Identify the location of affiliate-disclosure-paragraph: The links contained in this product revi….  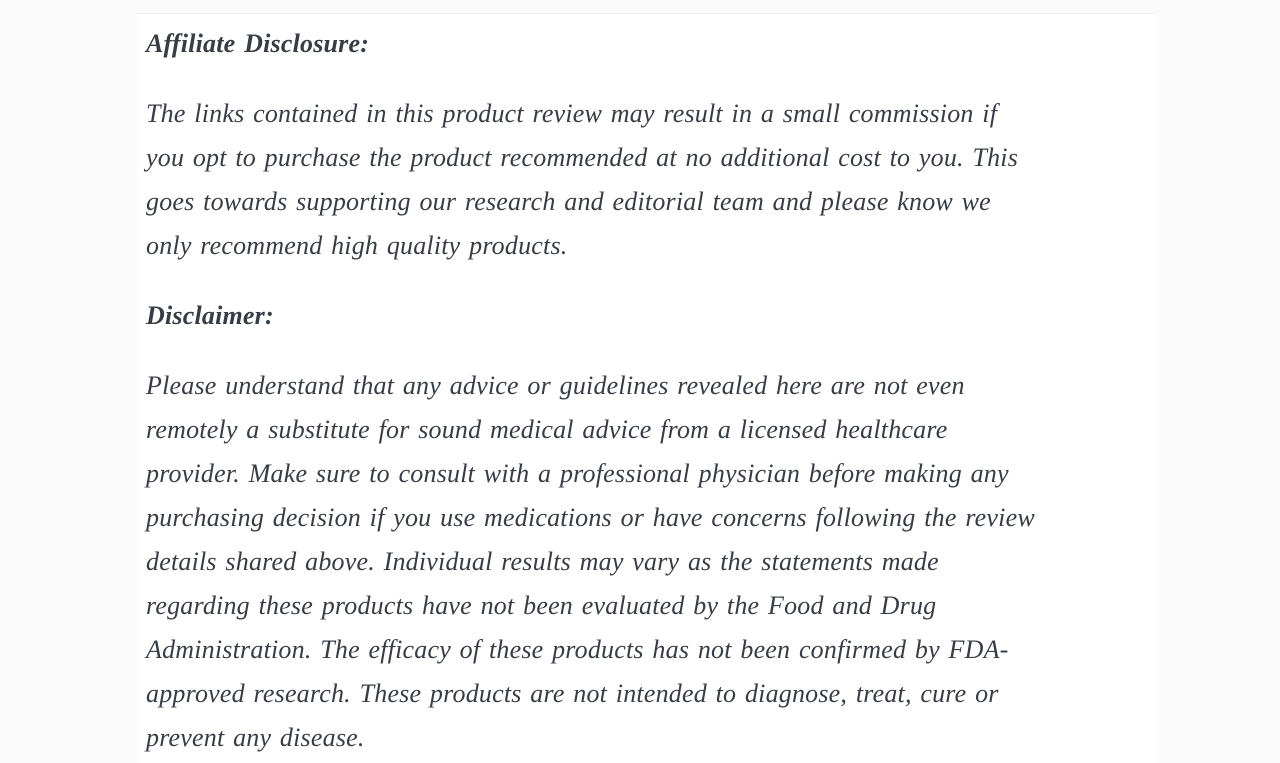
(582, 179).